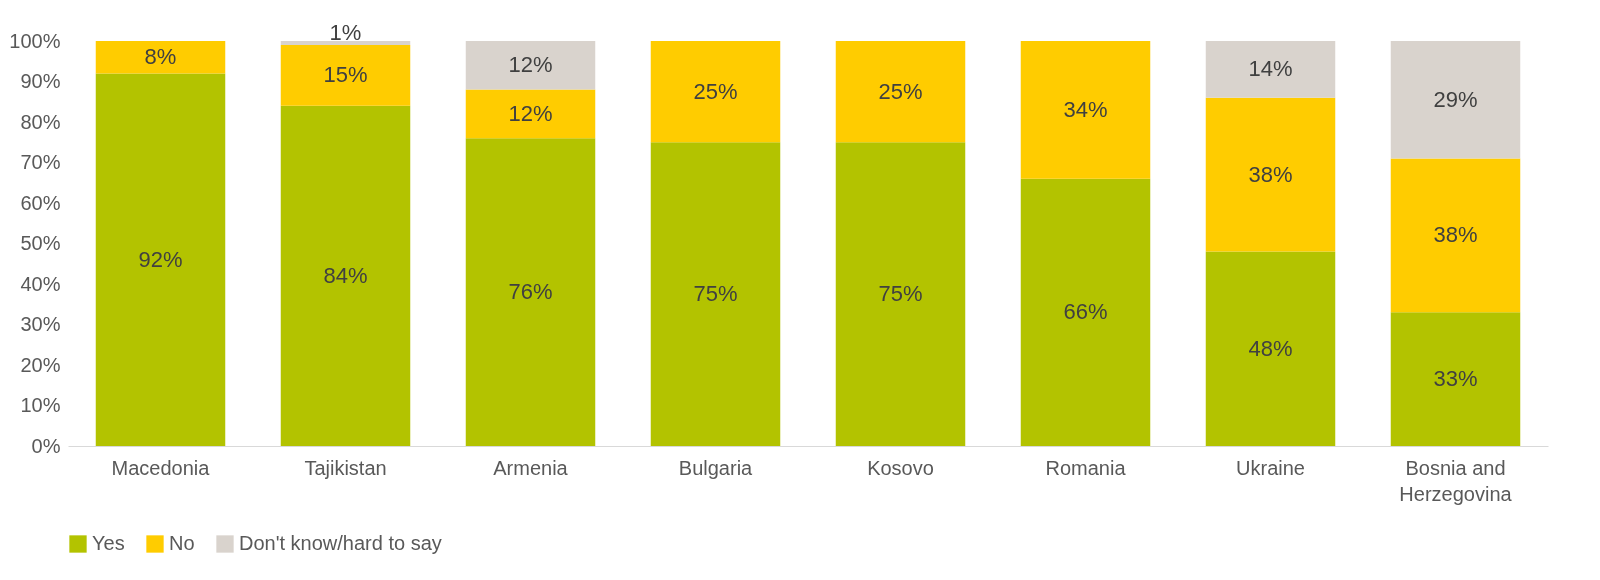  Describe the element at coordinates (40, 364) in the screenshot. I see `y-tick-label: 20%` at that location.